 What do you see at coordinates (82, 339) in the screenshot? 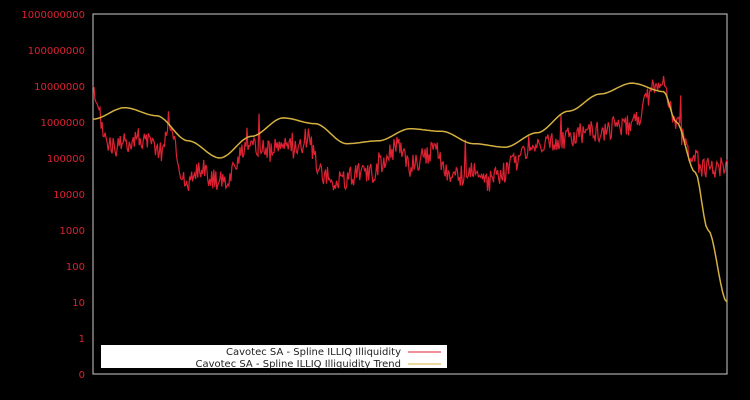
I see `y-tick-label: 1` at bounding box center [82, 339].